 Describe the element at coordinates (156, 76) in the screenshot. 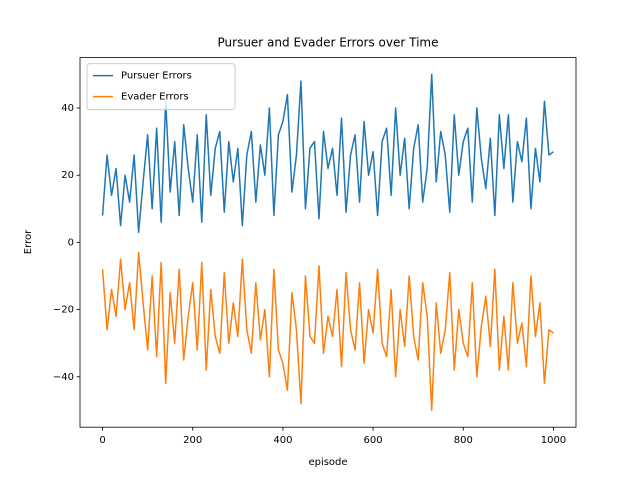

I see `legend-label: Pursuer Errors` at that location.